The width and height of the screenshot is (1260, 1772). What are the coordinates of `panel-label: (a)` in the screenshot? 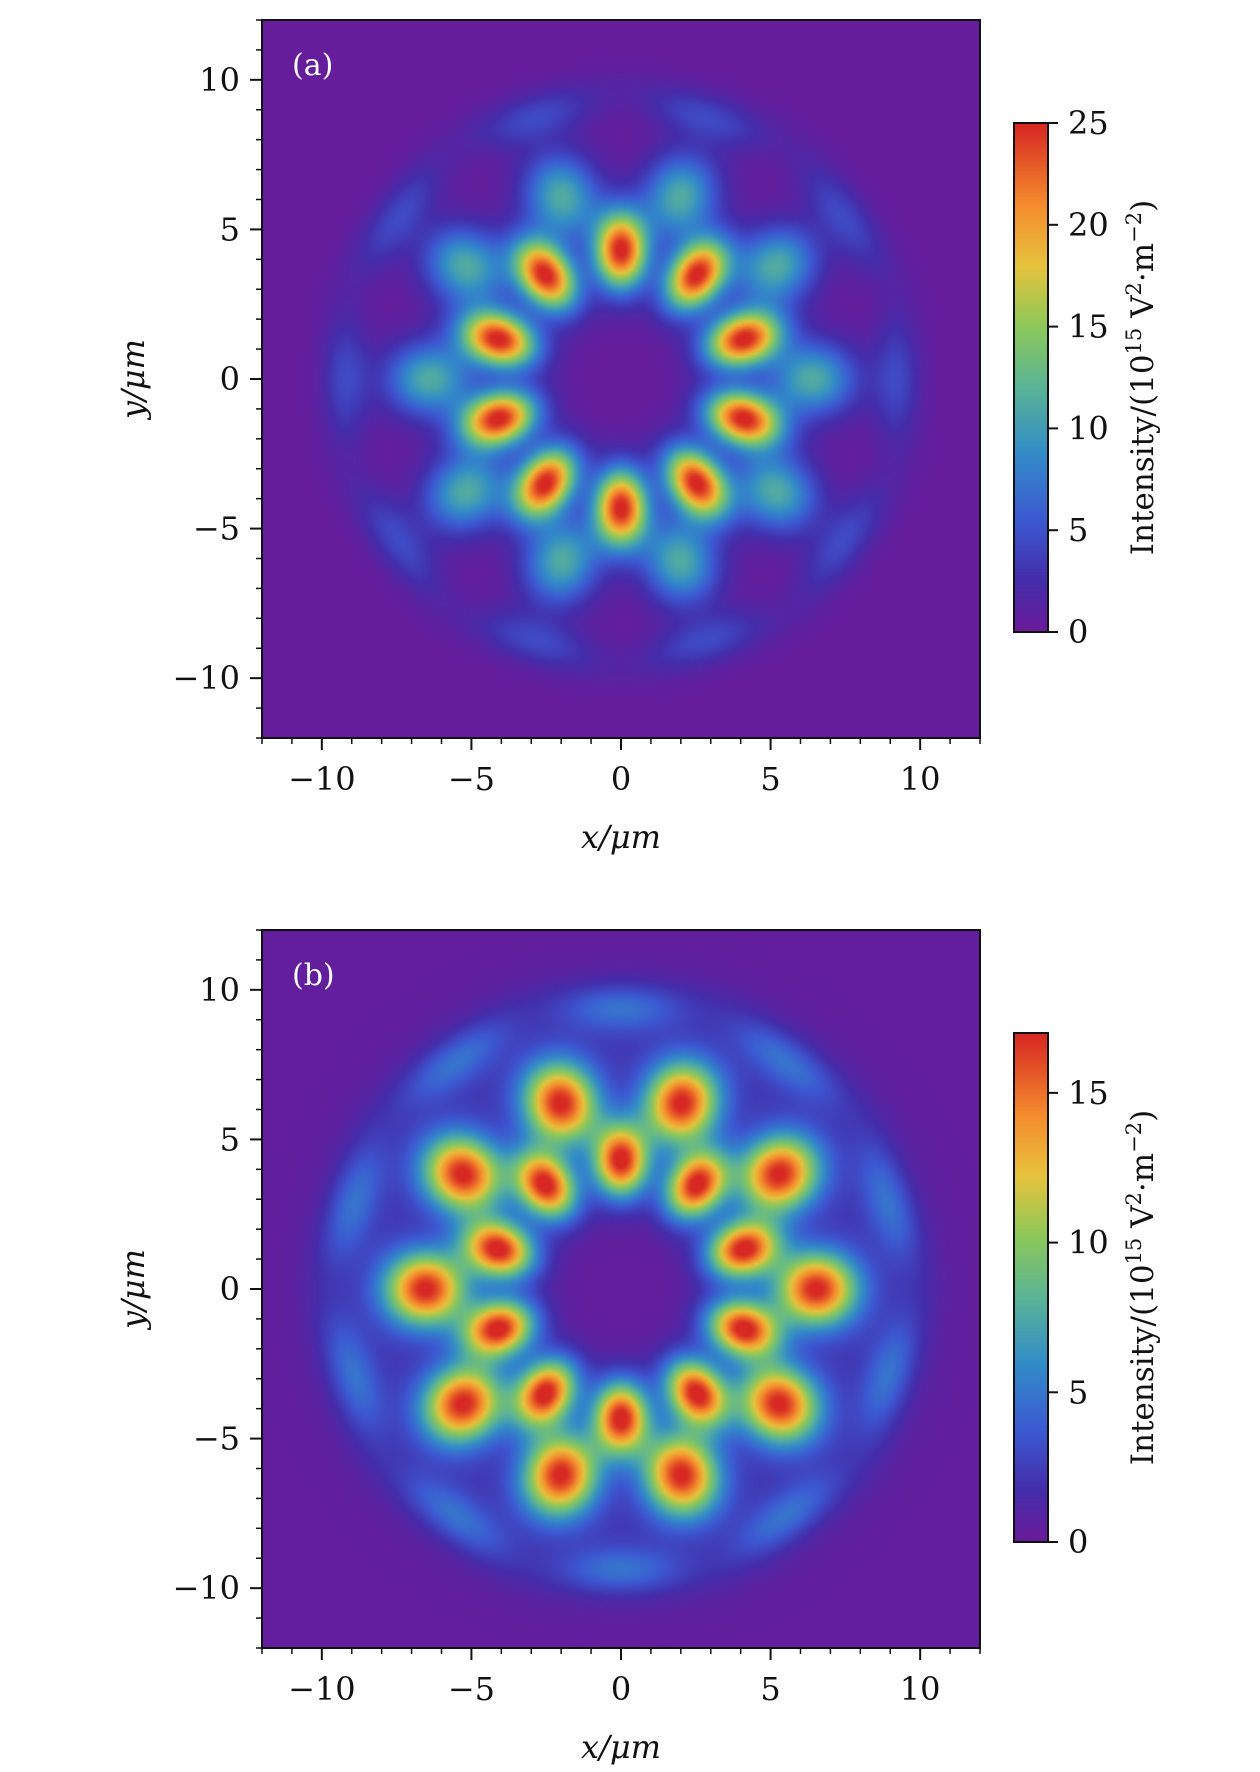 It's located at (312, 65).